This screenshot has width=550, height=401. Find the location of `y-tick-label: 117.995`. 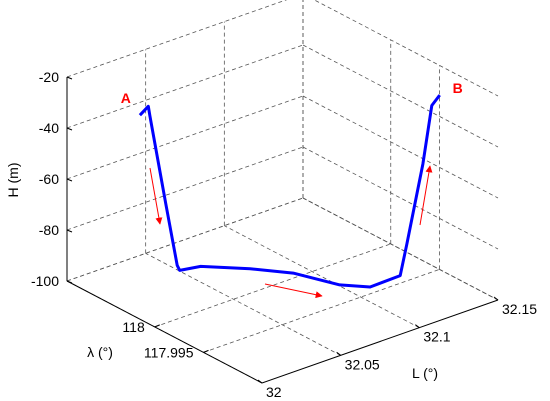

y-tick-label: 117.995 is located at coordinates (169, 352).